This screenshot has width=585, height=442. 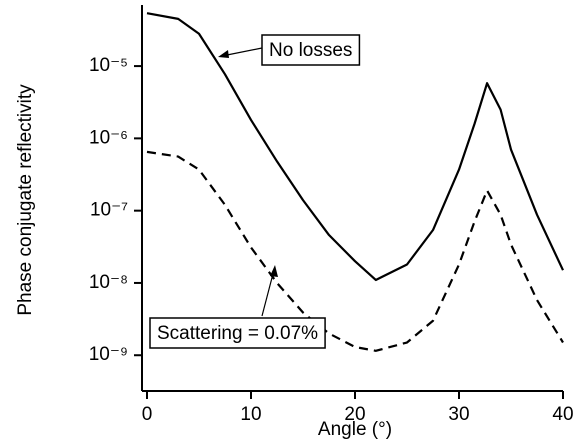 What do you see at coordinates (109, 210) in the screenshot?
I see `y-tick-label: 10⁻⁷` at bounding box center [109, 210].